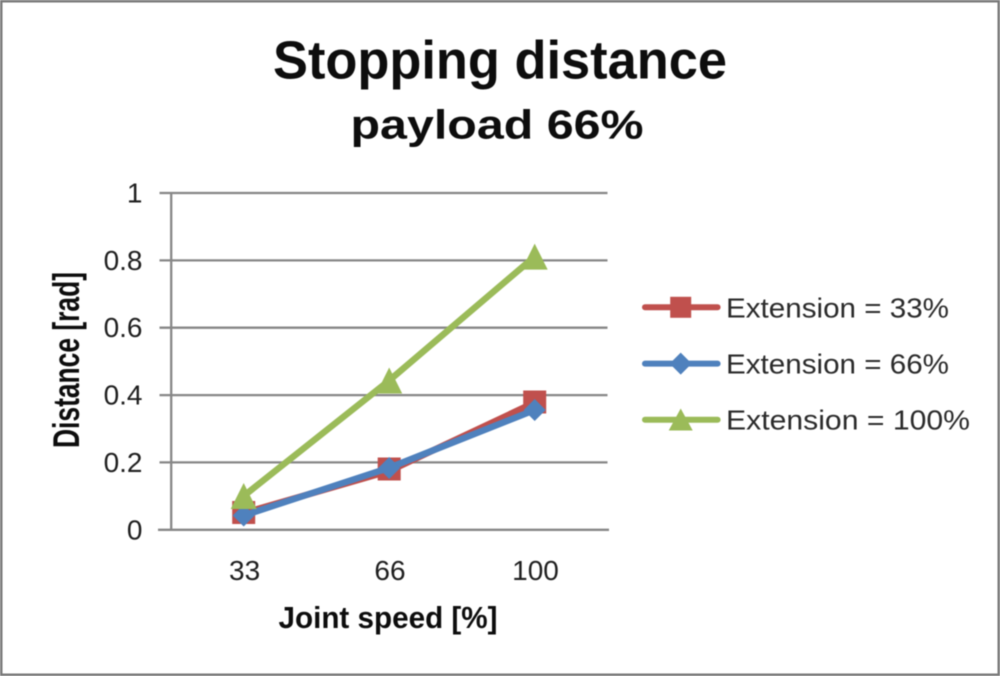  What do you see at coordinates (123, 327) in the screenshot?
I see `svg-text: 0.6` at bounding box center [123, 327].